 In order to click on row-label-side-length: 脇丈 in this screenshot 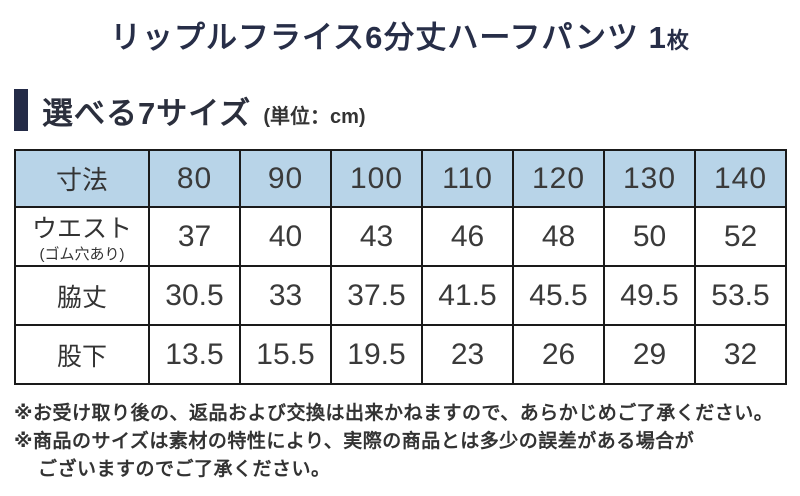, I will do `click(82, 295)`.